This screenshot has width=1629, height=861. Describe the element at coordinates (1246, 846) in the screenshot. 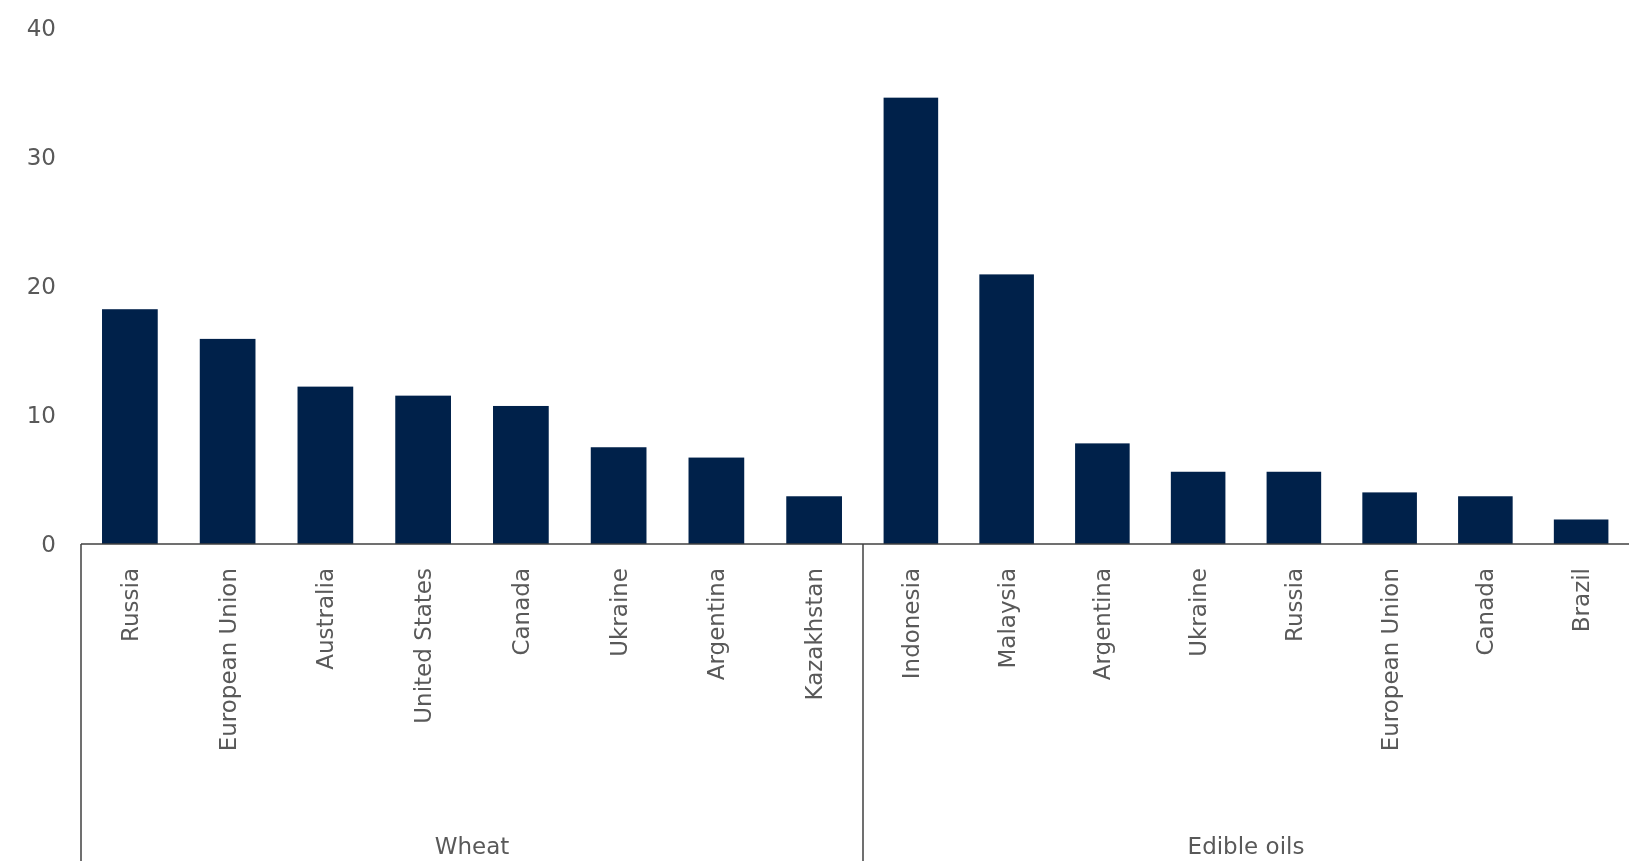

I see `x-axis-title: Edible oils` at that location.